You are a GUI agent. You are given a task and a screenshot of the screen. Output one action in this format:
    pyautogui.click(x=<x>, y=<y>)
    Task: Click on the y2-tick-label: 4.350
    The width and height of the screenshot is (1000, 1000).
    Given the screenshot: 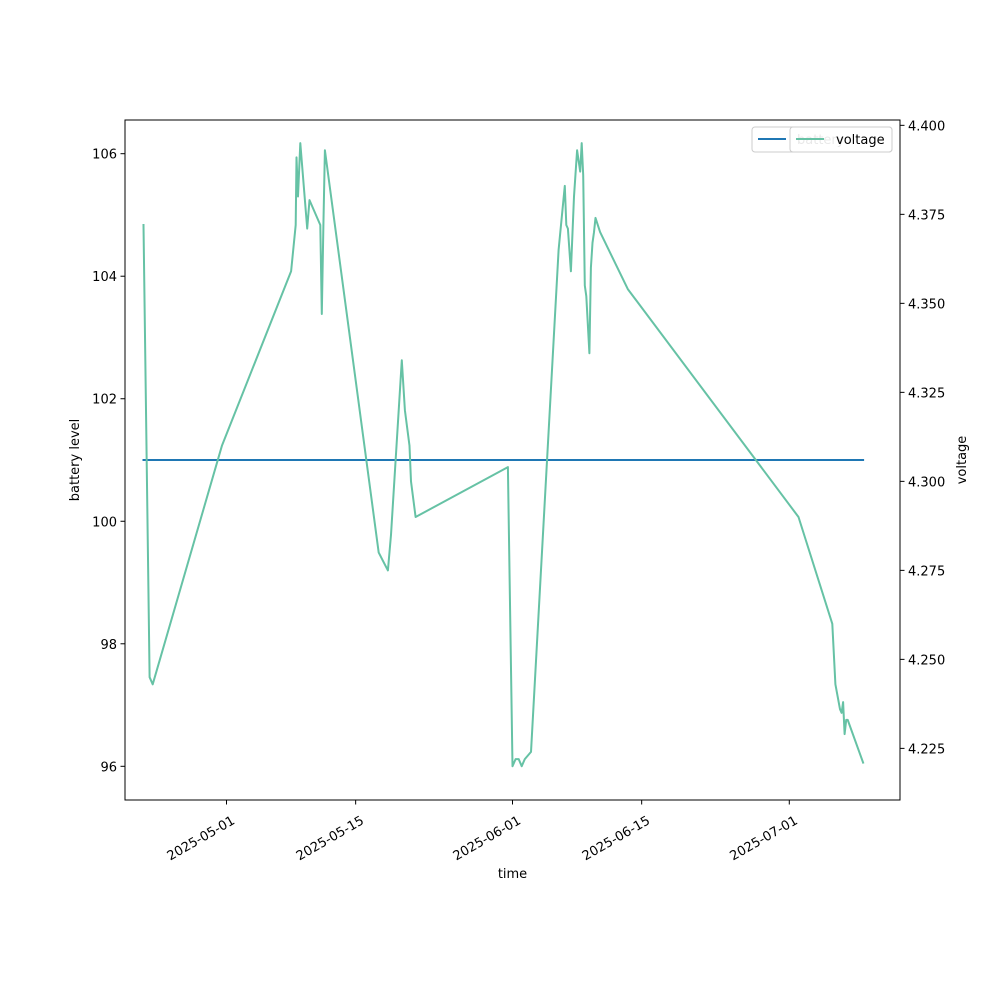 What is the action you would take?
    pyautogui.click(x=926, y=304)
    